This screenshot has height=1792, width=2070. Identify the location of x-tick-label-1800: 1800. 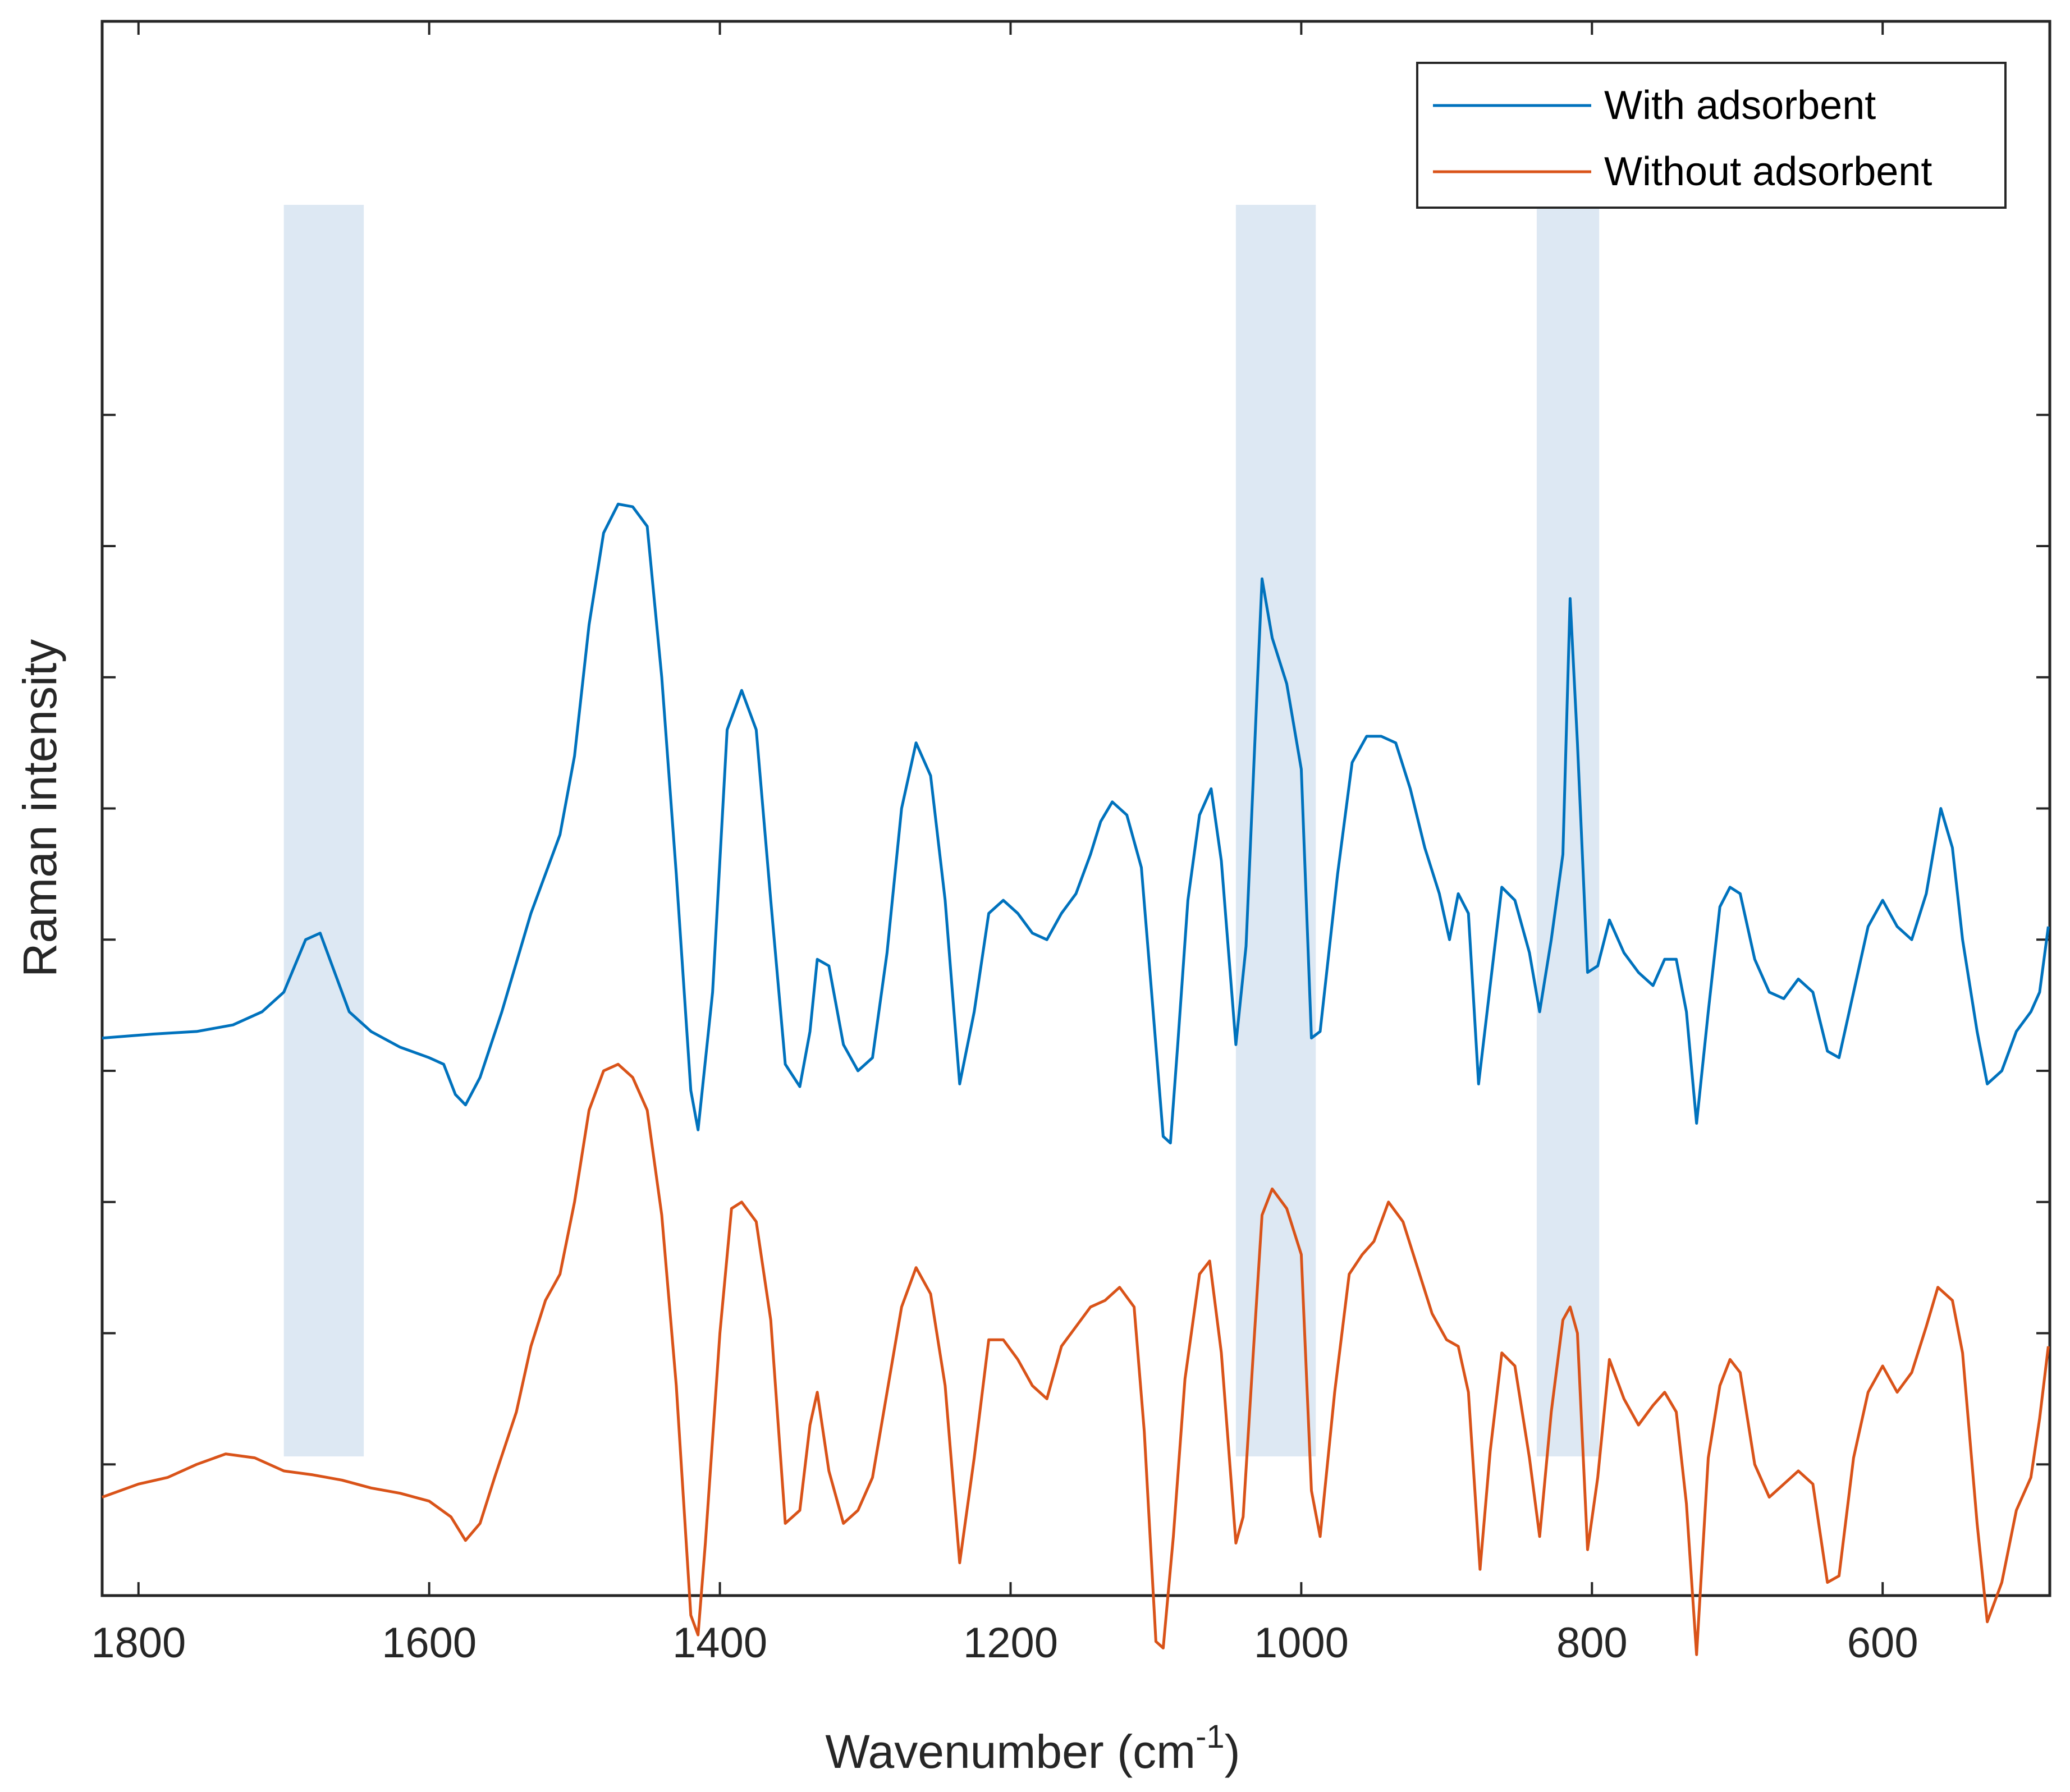
(138, 1643).